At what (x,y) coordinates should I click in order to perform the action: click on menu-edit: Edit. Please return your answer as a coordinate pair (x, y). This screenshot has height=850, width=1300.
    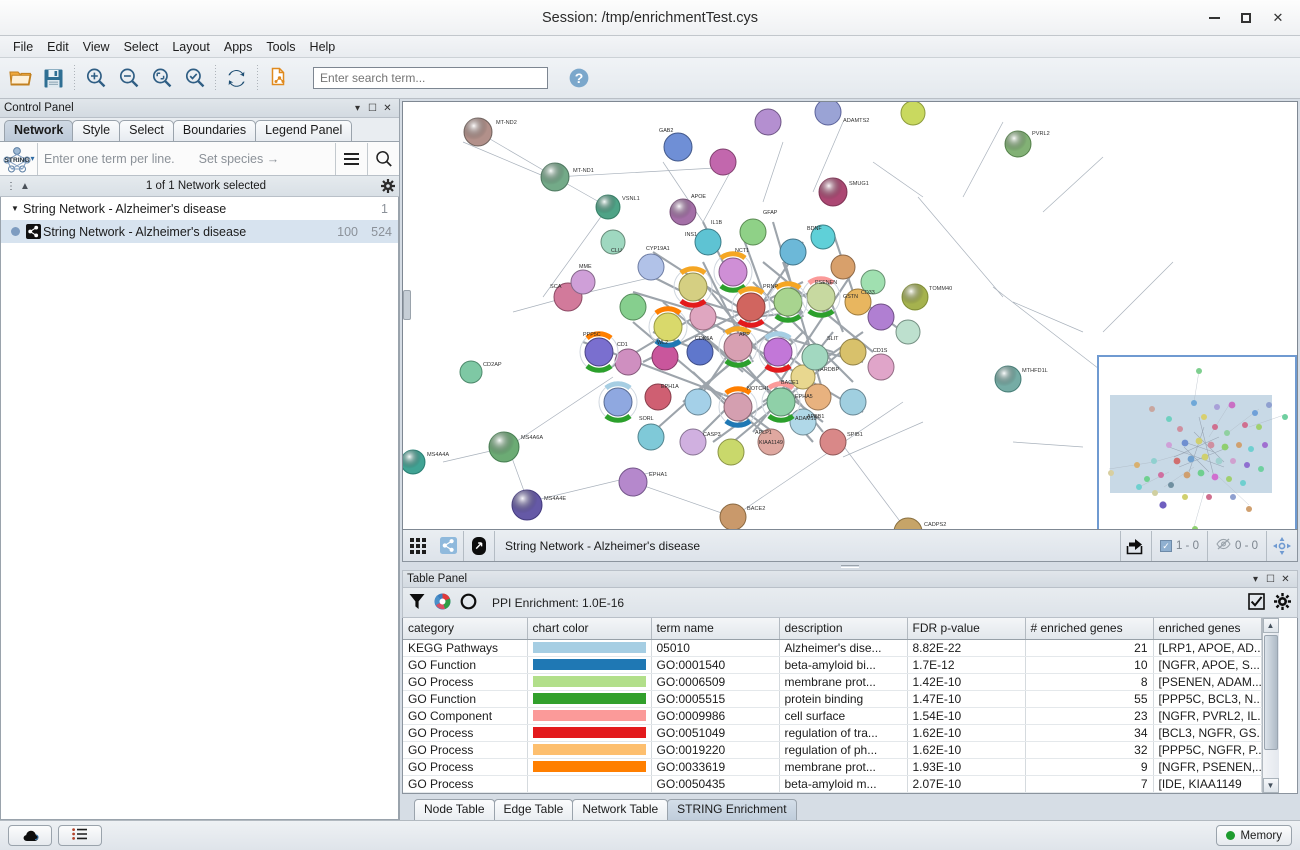
    Looking at the image, I should click on (58, 46).